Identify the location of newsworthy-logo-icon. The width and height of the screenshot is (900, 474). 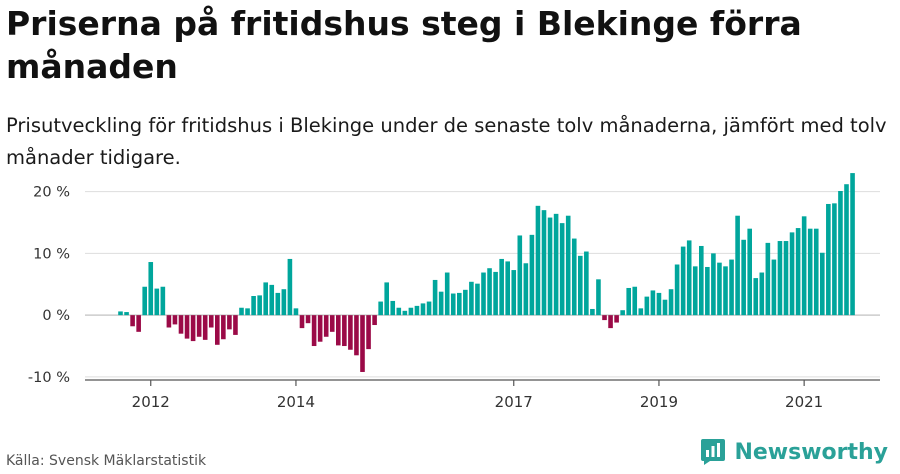
(713, 452).